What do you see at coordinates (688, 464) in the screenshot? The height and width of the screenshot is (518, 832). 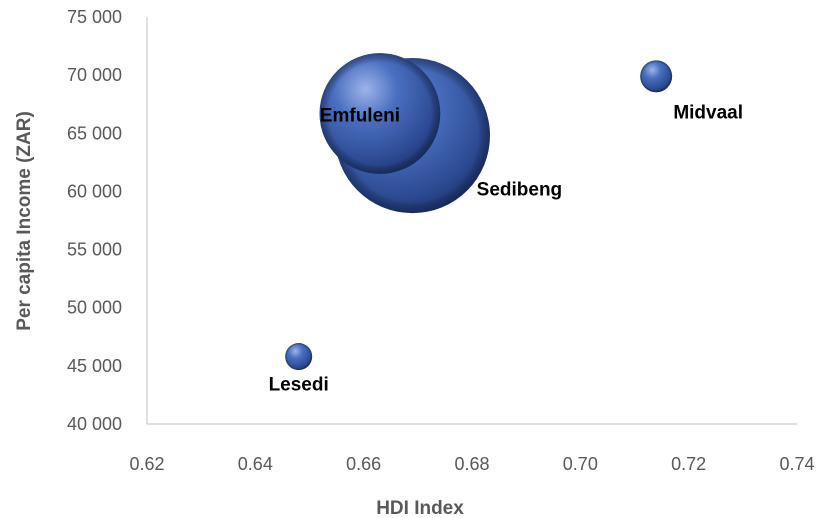 I see `x-tick-label: 0.72` at bounding box center [688, 464].